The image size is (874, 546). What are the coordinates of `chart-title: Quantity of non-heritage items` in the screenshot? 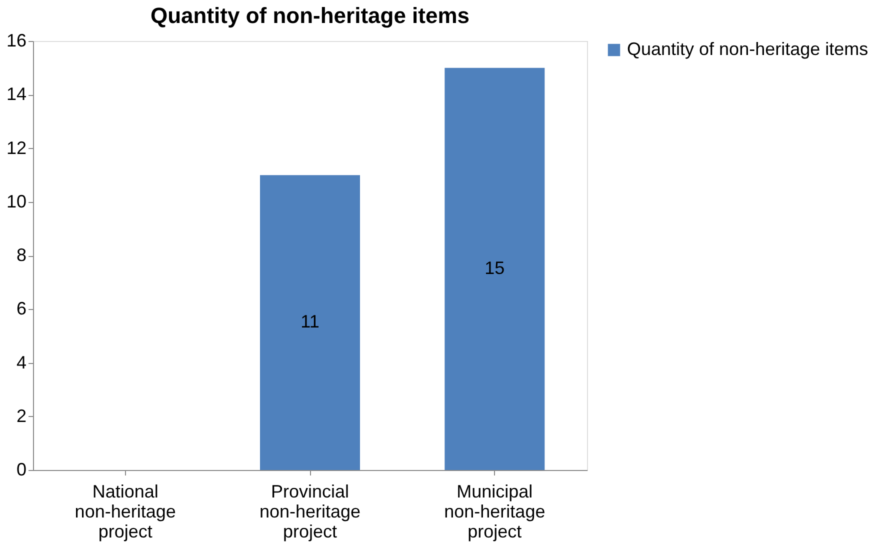 It's located at (310, 15).